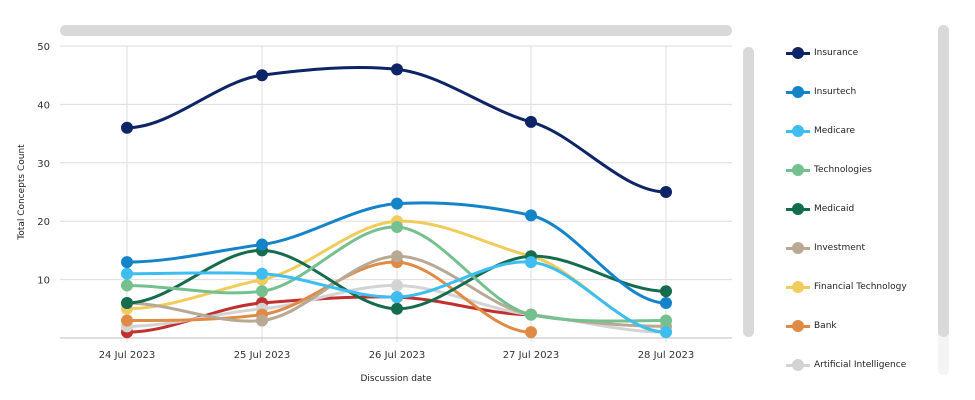 This screenshot has height=400, width=975. I want to click on legend-label: Technologies, so click(843, 169).